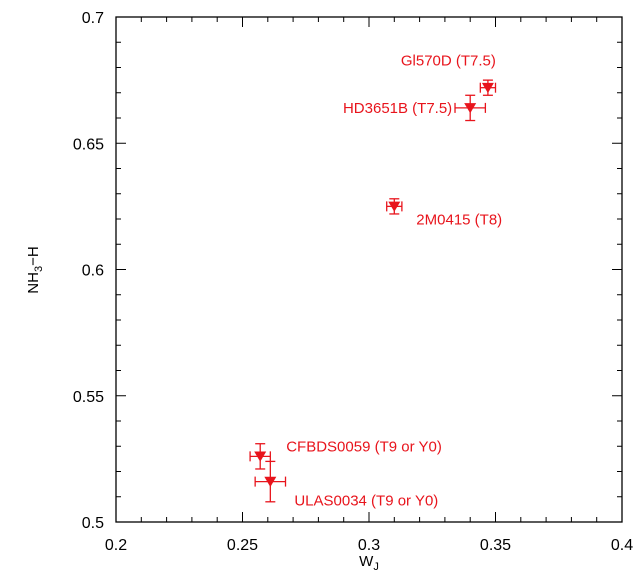 The image size is (634, 571). Describe the element at coordinates (33, 256) in the screenshot. I see `y-axis-title-post: −H` at that location.